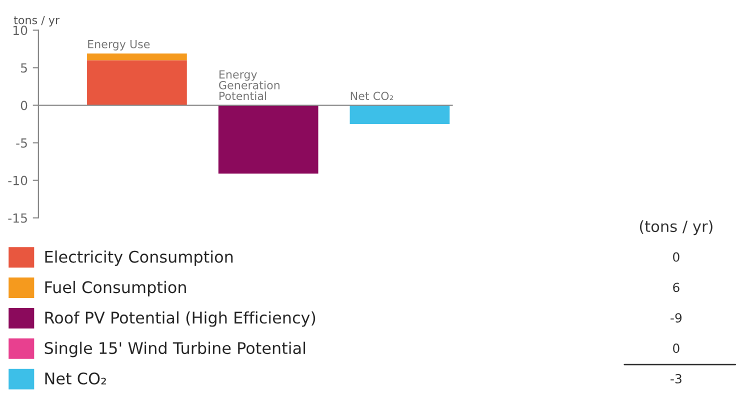 This screenshot has width=739, height=408. I want to click on text: -9, so click(676, 318).